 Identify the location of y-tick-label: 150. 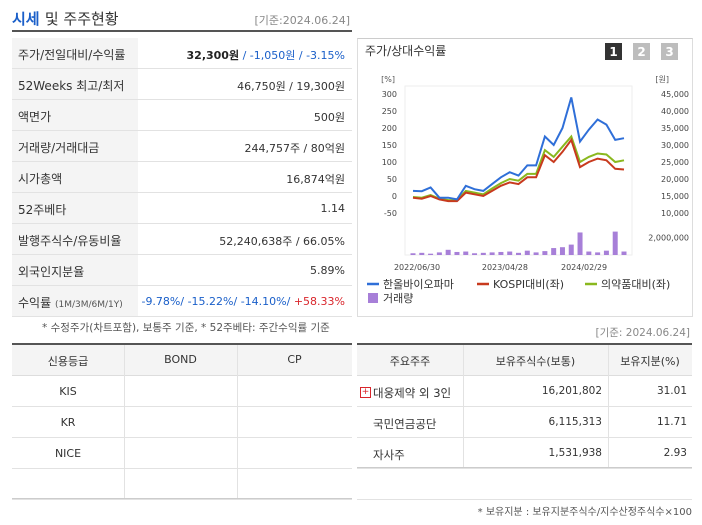
(389, 145).